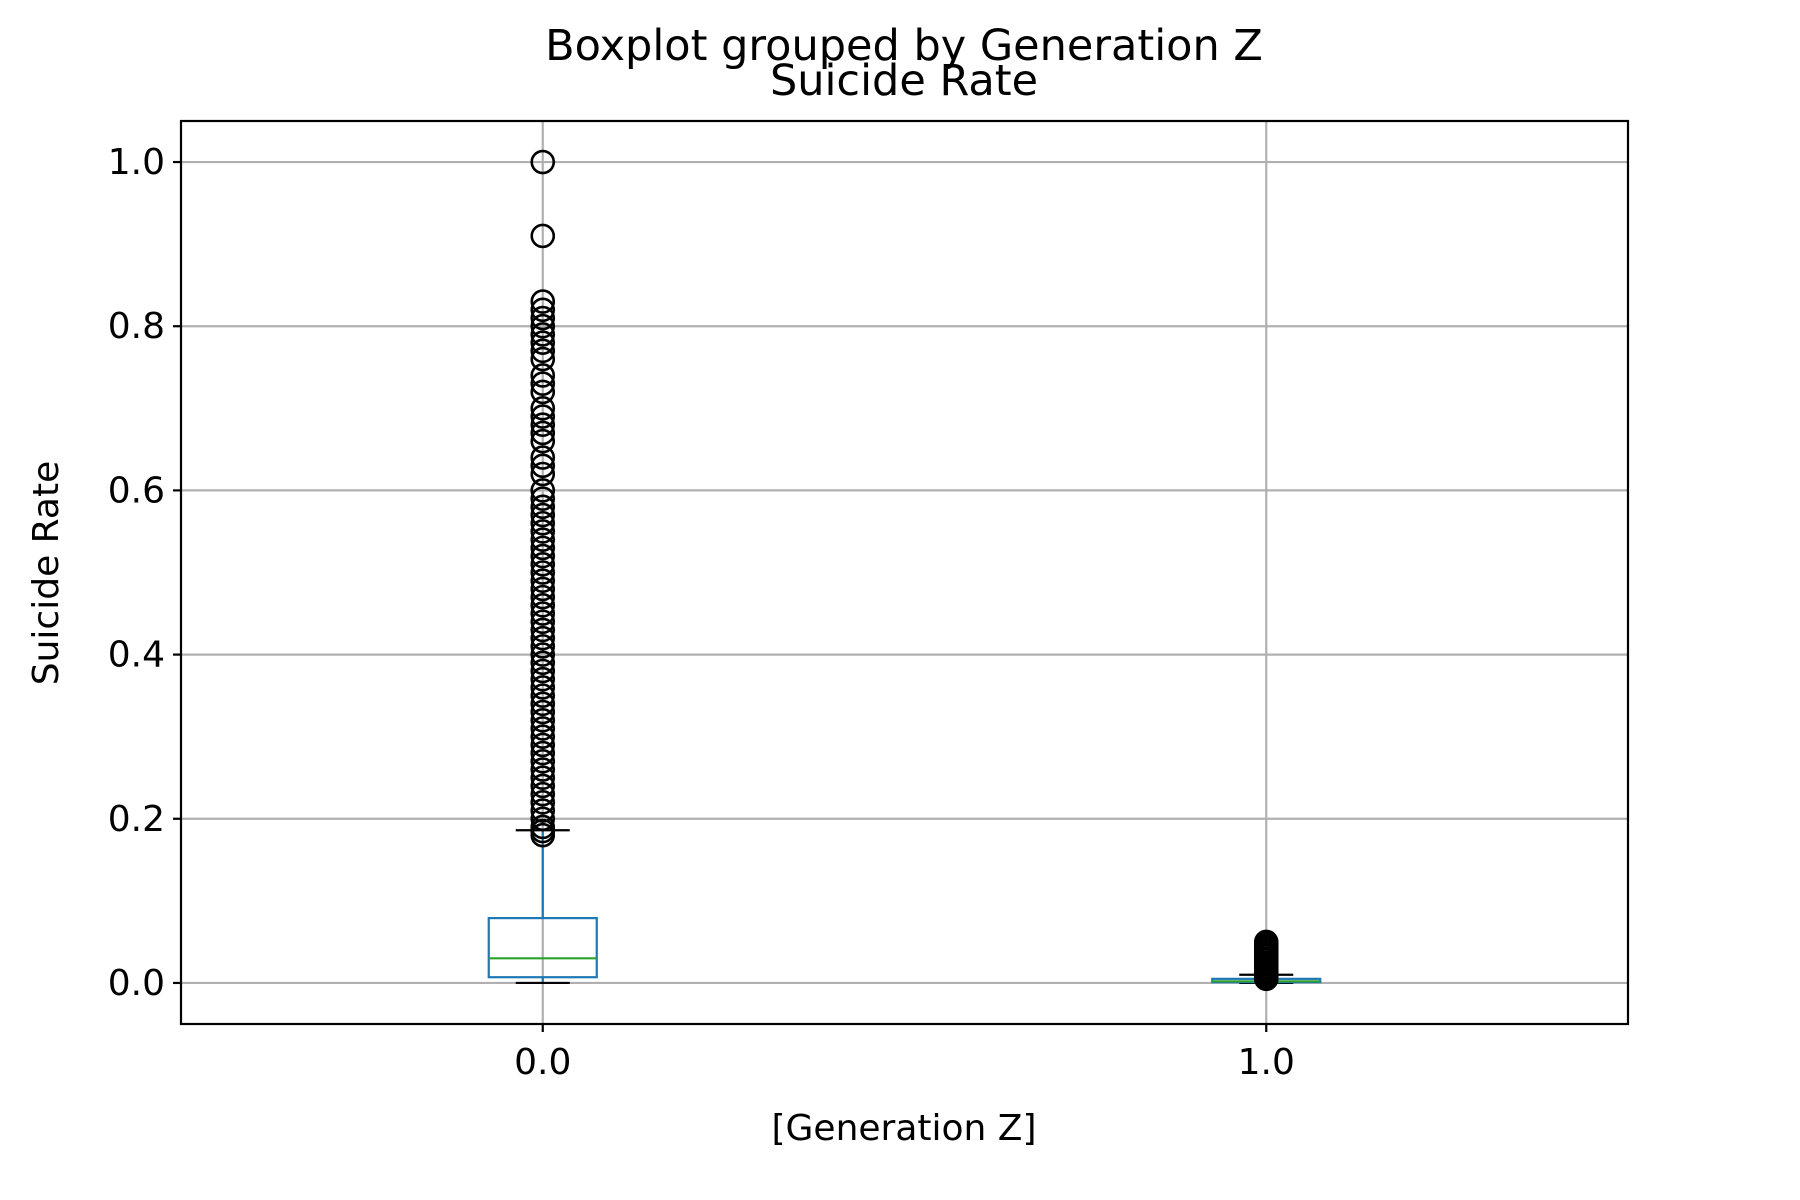 This screenshot has width=1800, height=1200. I want to click on y-tick-label: 0.4, so click(136, 655).